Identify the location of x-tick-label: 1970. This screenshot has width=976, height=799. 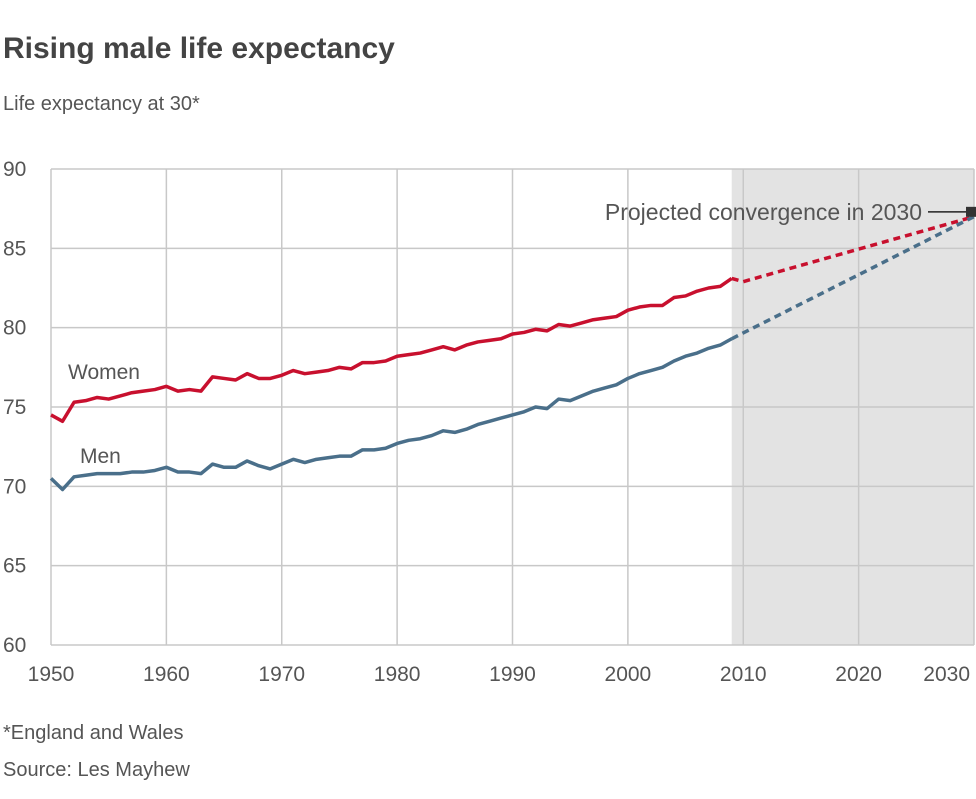
(281, 674).